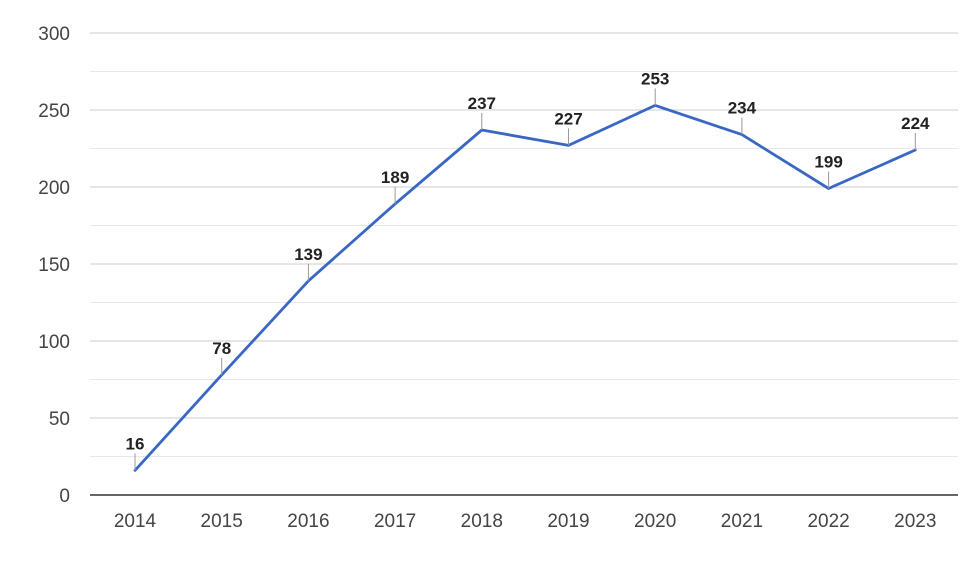 The height and width of the screenshot is (564, 972). I want to click on data-label: 253, so click(655, 78).